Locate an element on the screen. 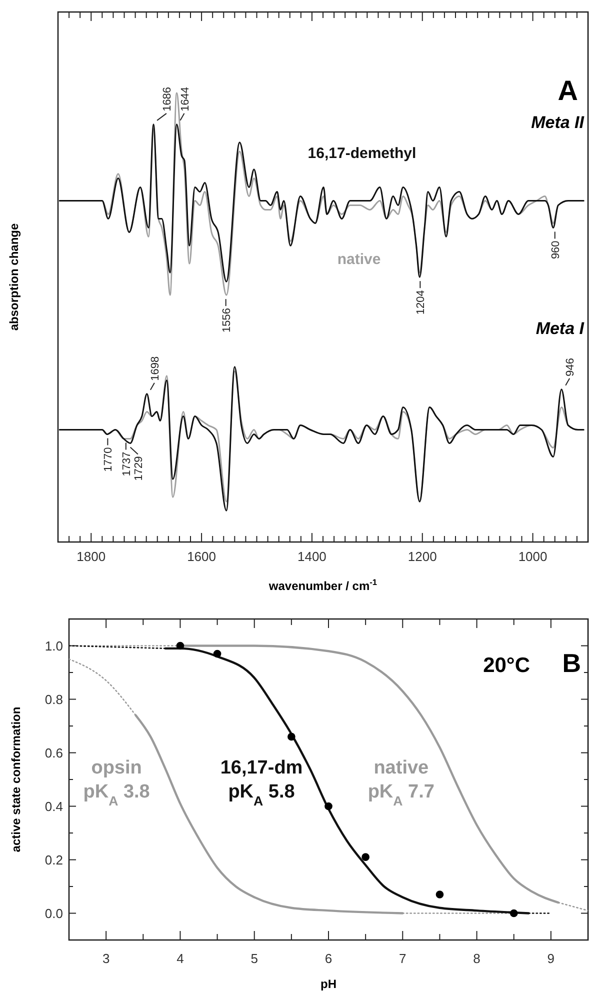 The height and width of the screenshot is (992, 589). annotation: Meta I is located at coordinates (561, 328).